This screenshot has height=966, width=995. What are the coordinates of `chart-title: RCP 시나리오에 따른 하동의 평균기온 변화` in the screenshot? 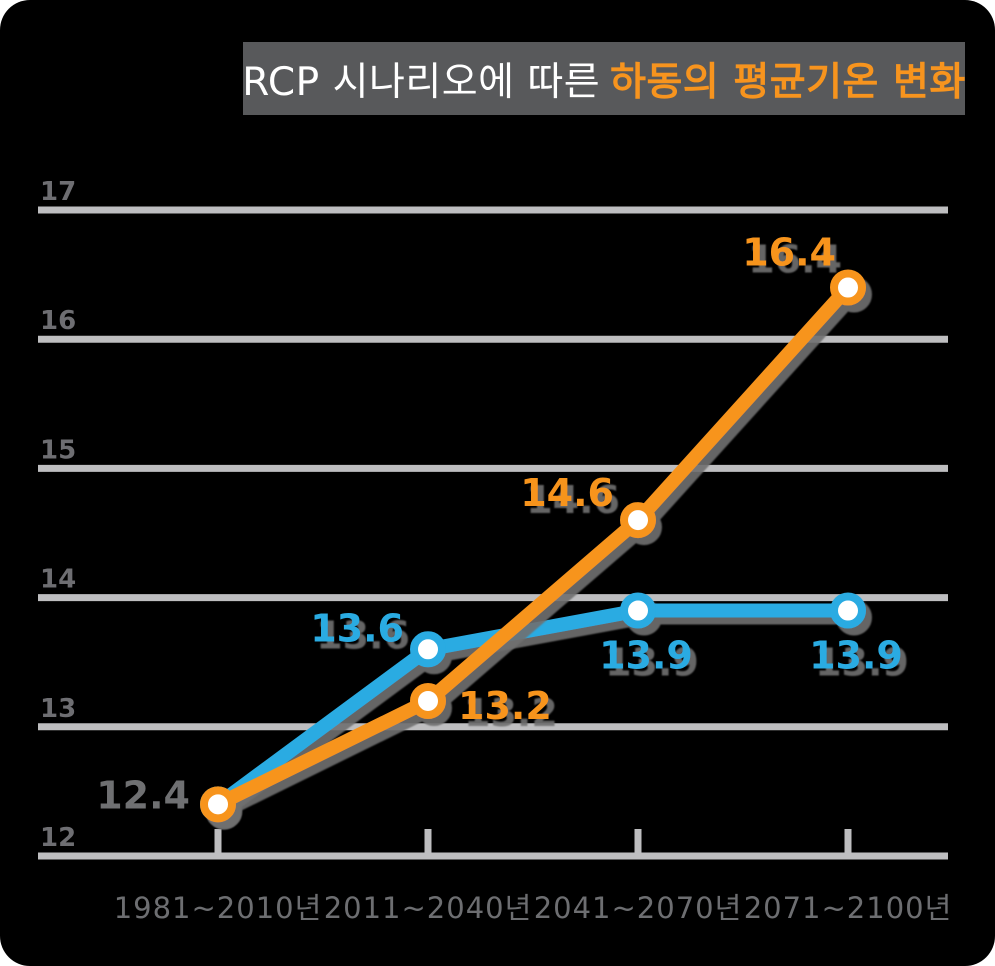 It's located at (604, 78).